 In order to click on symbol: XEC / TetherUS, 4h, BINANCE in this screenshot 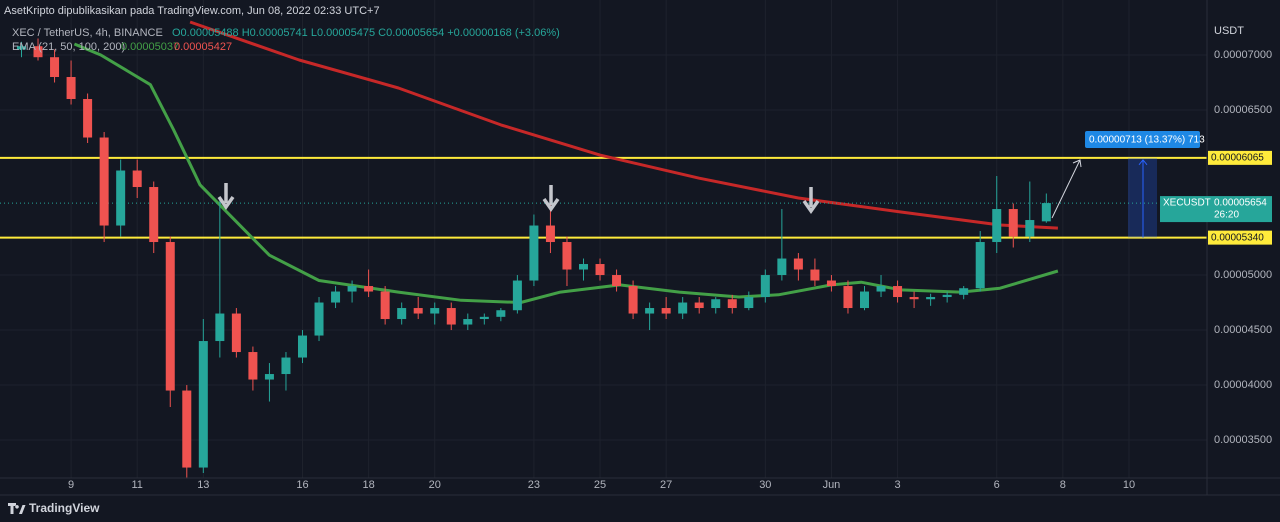, I will do `click(87, 33)`.